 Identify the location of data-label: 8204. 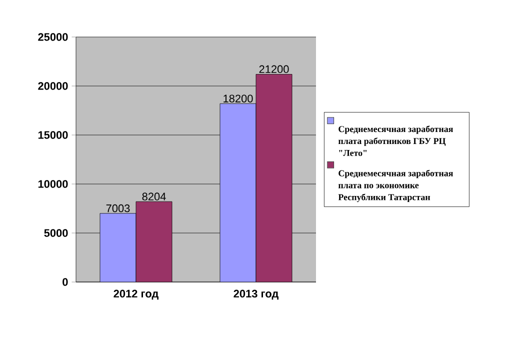
(154, 196).